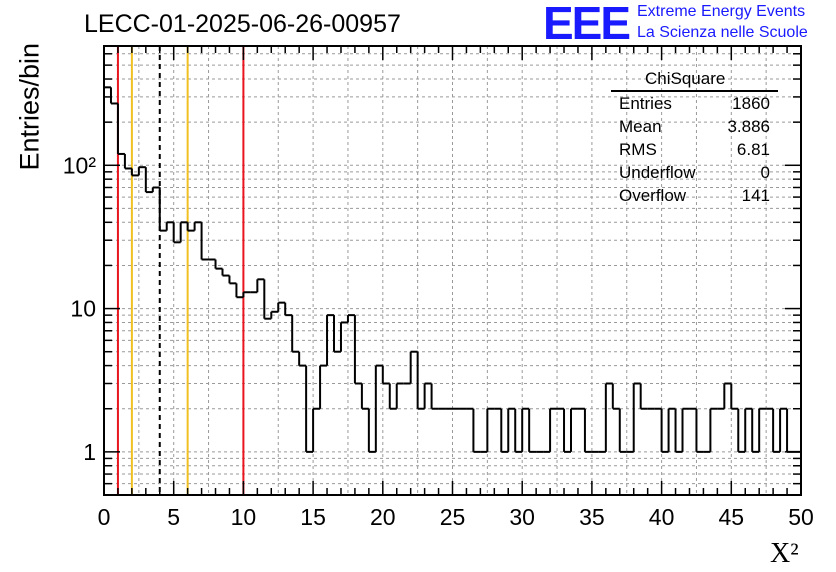  Describe the element at coordinates (722, 32) in the screenshot. I see `eee-logo-line2: La Scienza nelle Scuole` at that location.